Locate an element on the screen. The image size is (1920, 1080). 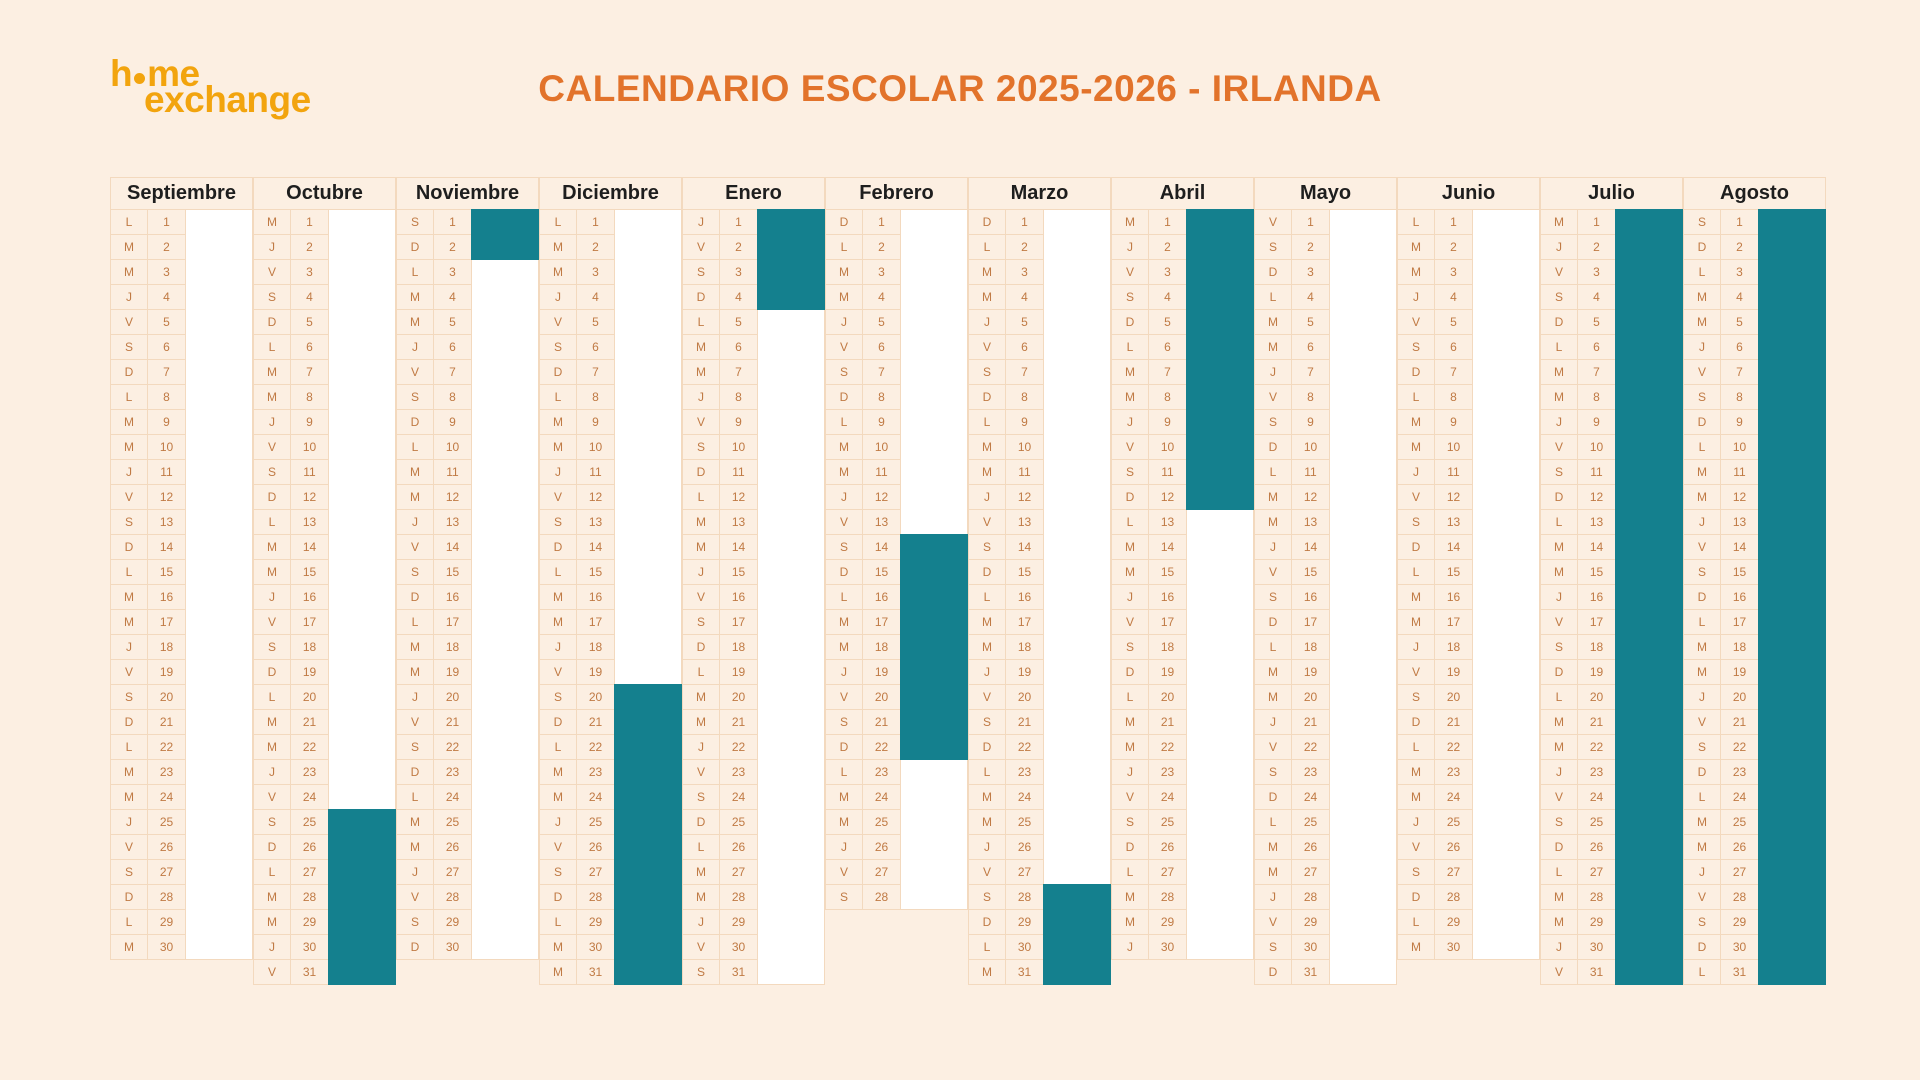
day-row: M 11 is located at coordinates (467, 472).